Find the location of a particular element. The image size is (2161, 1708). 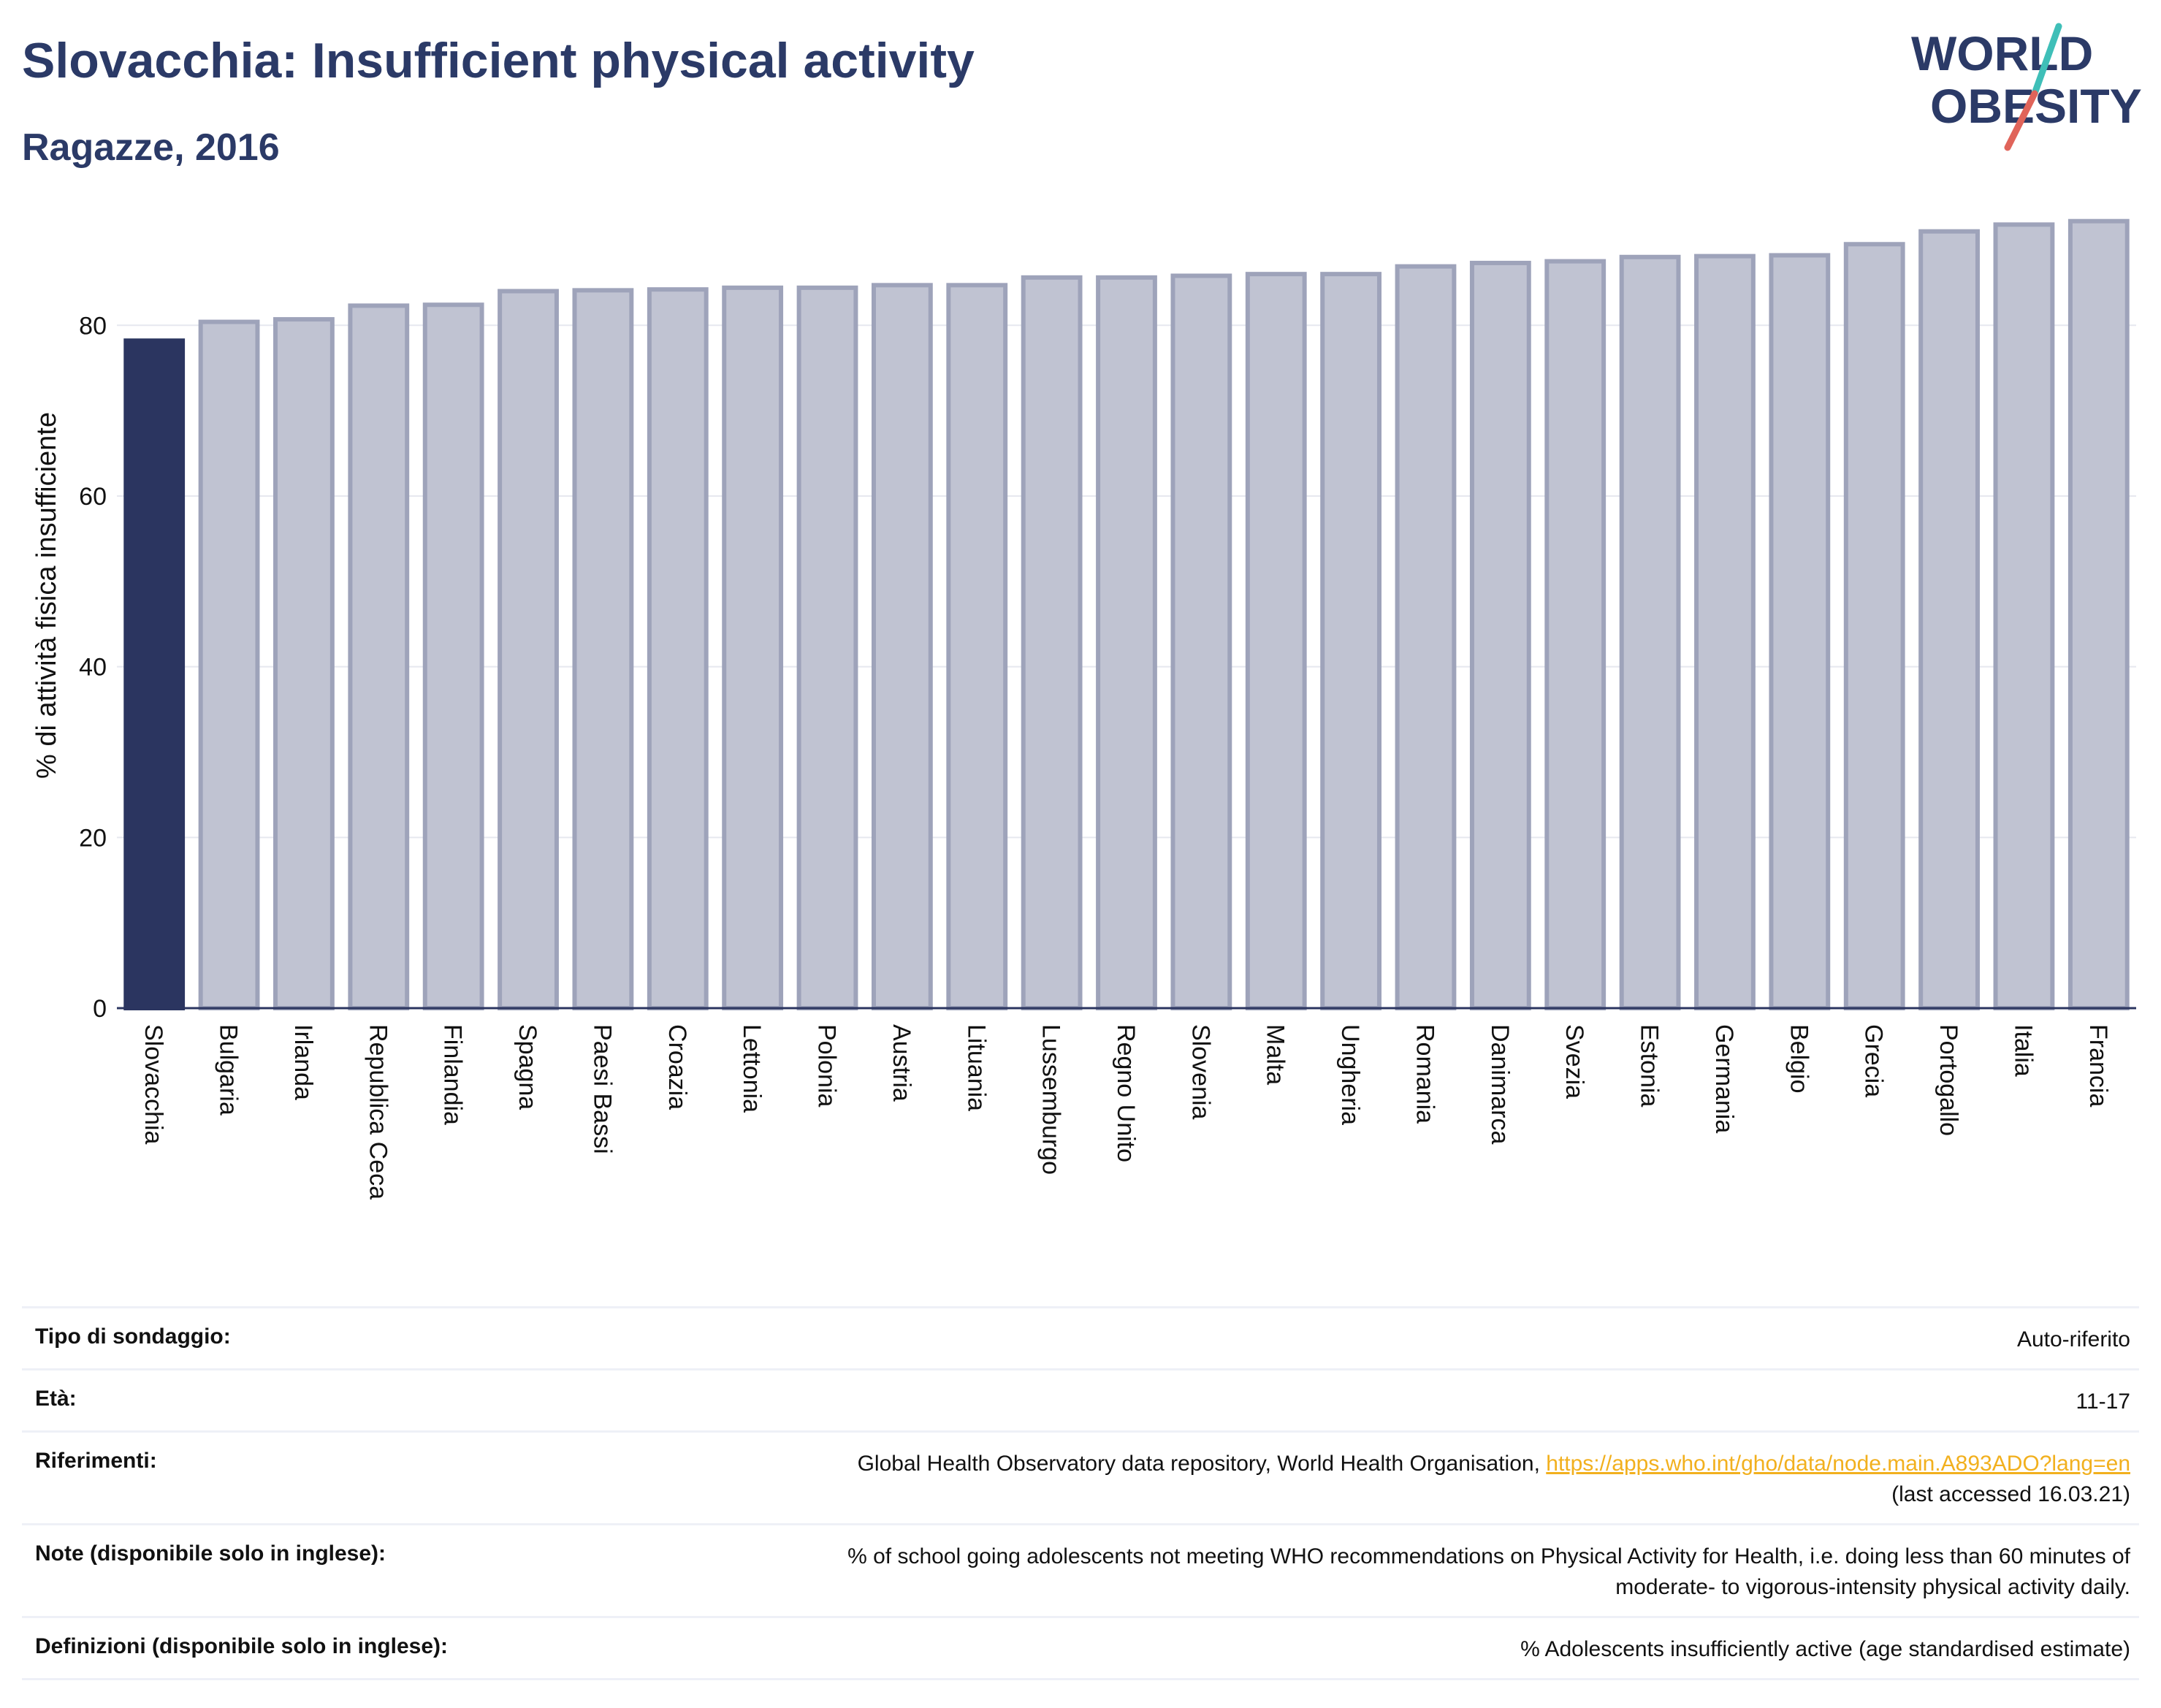

y-tick-label: 40 is located at coordinates (93, 668).